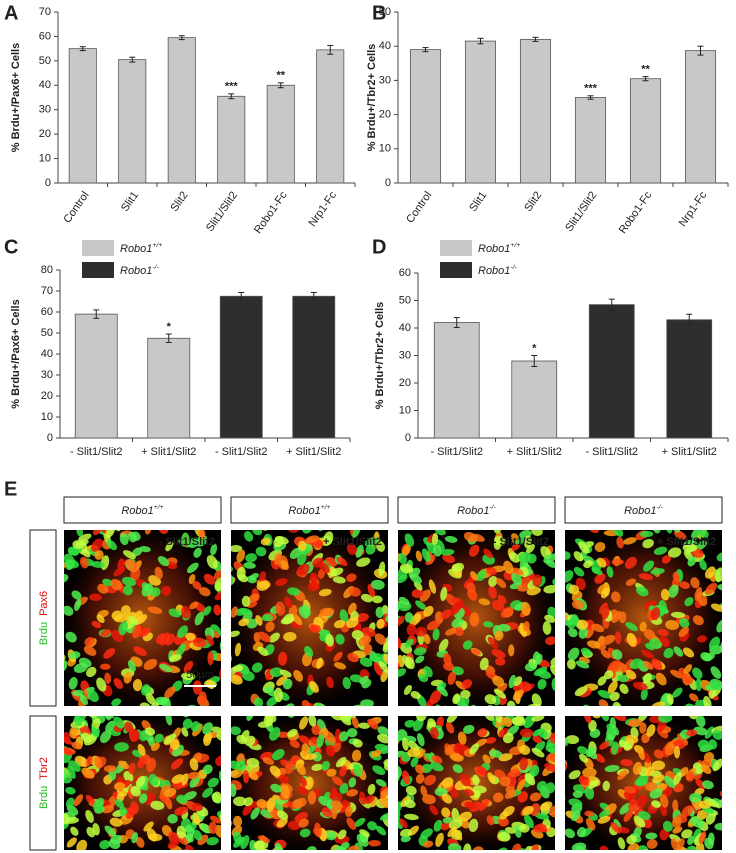 This screenshot has height=853, width=736. I want to click on panel-label: E, so click(10, 489).